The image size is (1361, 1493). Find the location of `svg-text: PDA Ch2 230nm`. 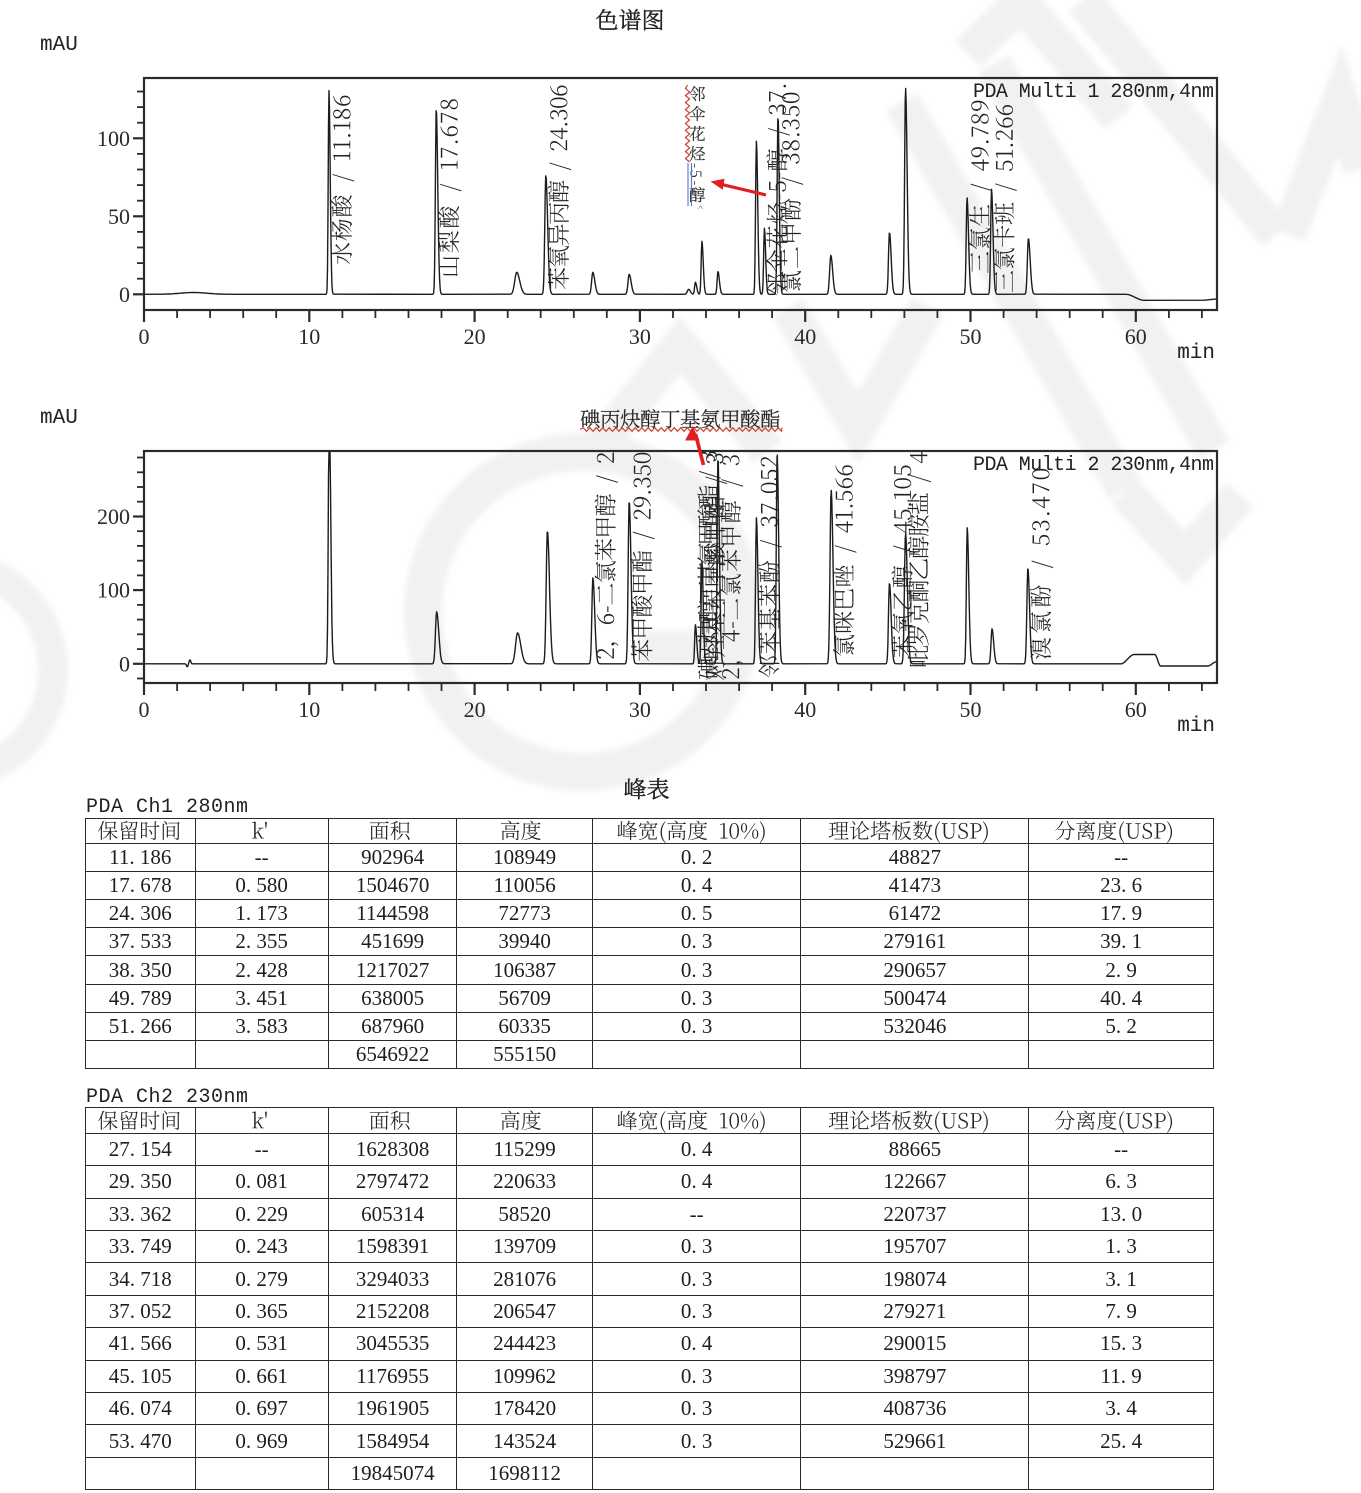

svg-text: PDA Ch2 230nm is located at coordinates (167, 1097).